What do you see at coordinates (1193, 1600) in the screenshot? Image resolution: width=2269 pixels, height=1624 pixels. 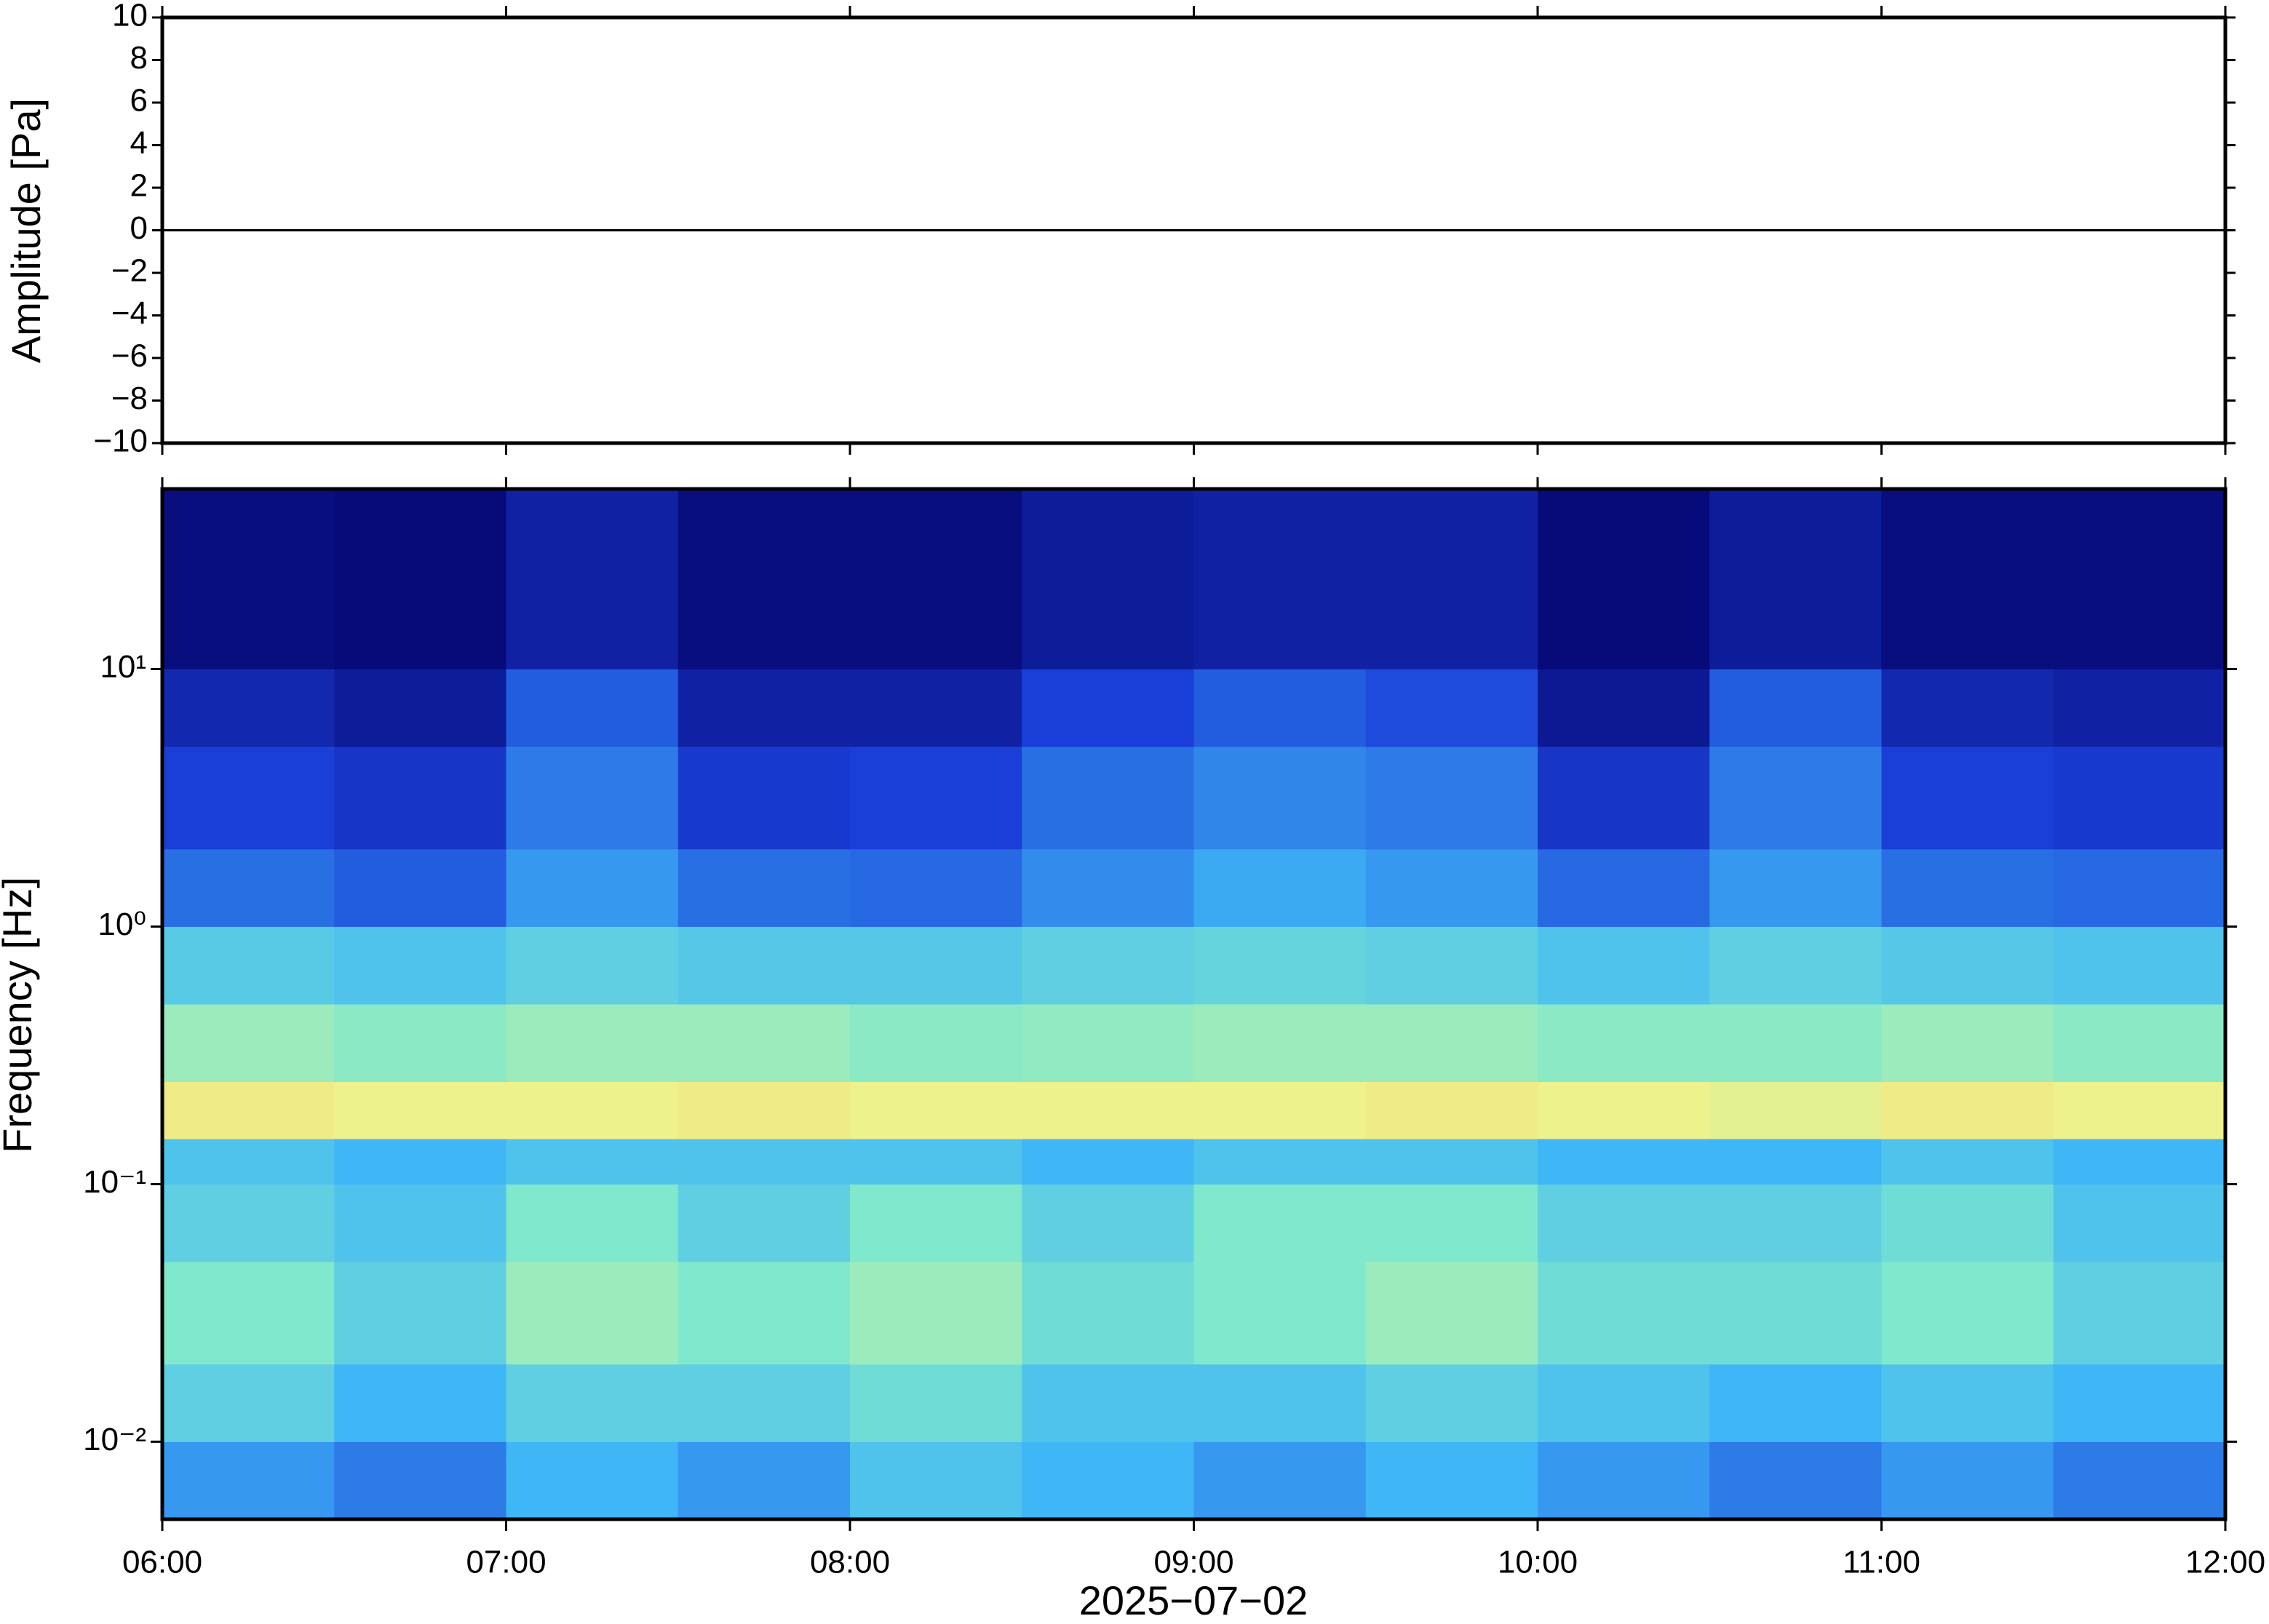 I see `x-axis-label: 2025−07−02` at bounding box center [1193, 1600].